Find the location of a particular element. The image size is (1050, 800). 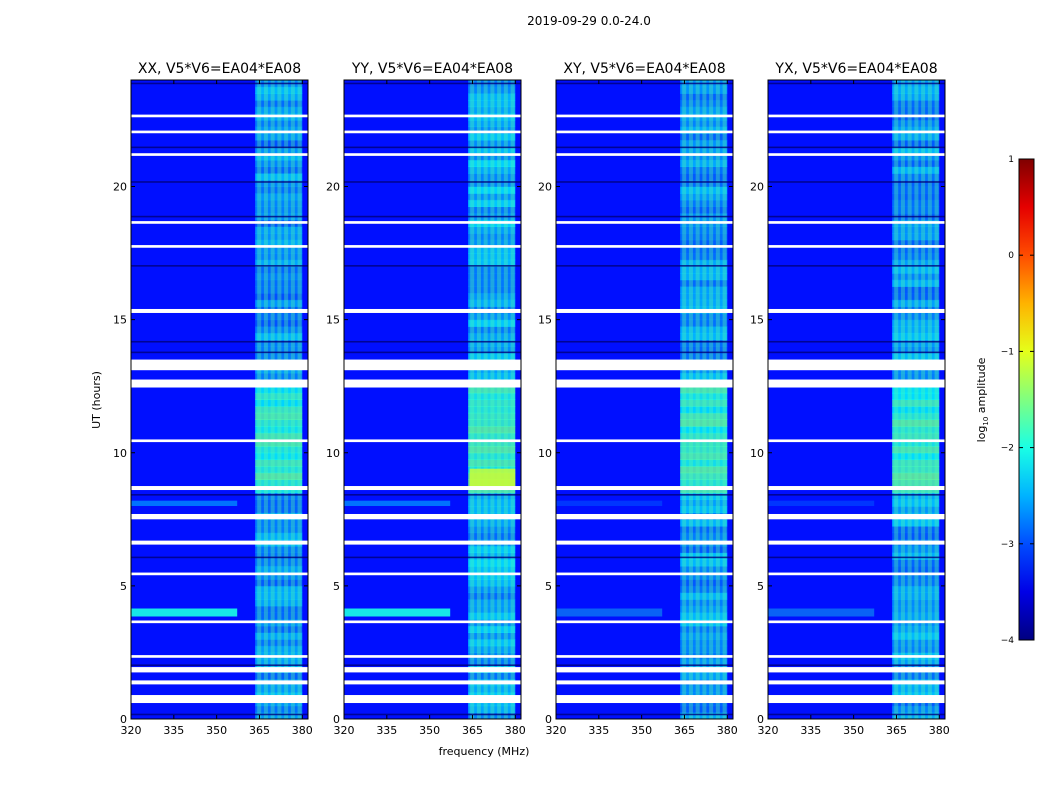

y-tick-label: 15 is located at coordinates (545, 320).